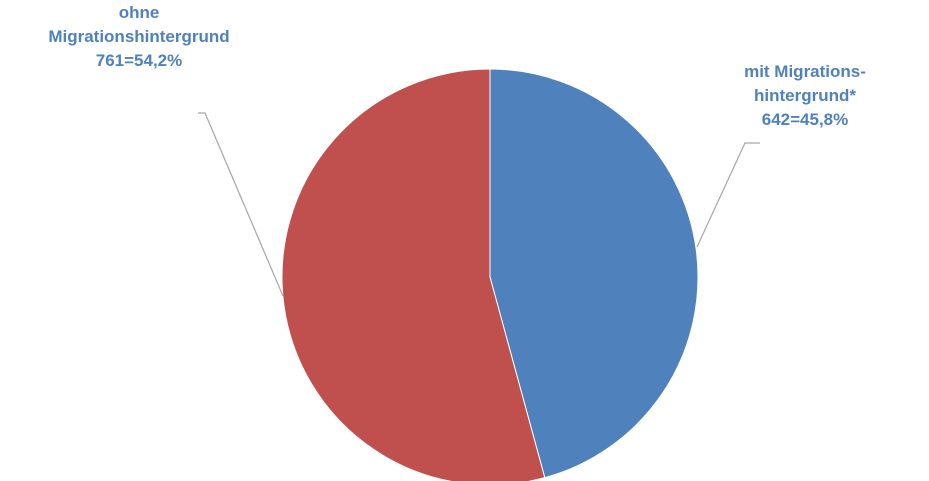 This screenshot has height=481, width=929. What do you see at coordinates (805, 119) in the screenshot?
I see `slice-value-label: 642=45,8%` at bounding box center [805, 119].